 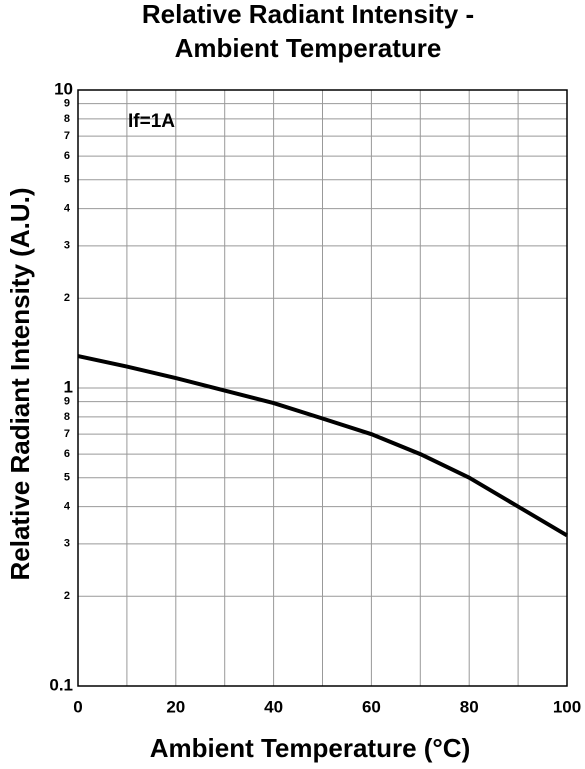 I want to click on x-tick-label: 40, so click(x=273, y=706).